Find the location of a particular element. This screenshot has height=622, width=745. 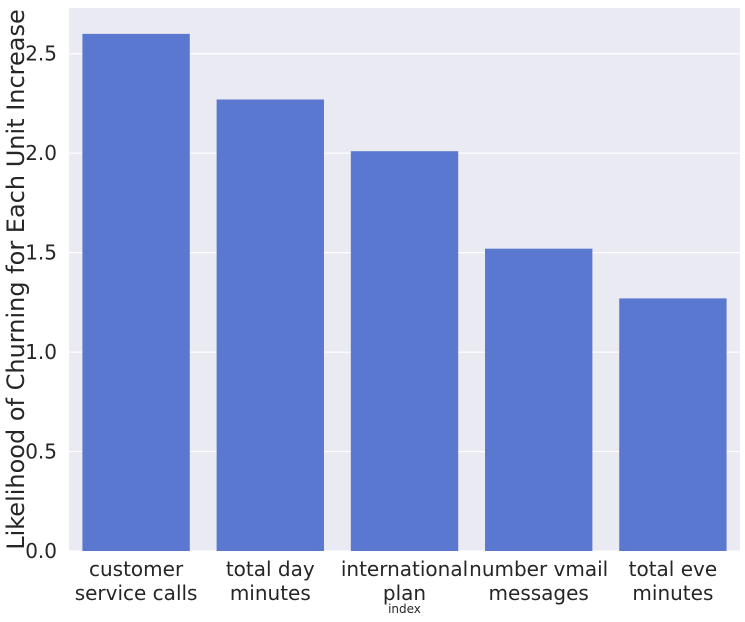

y-tick-label: 1.0 is located at coordinates (41, 352).